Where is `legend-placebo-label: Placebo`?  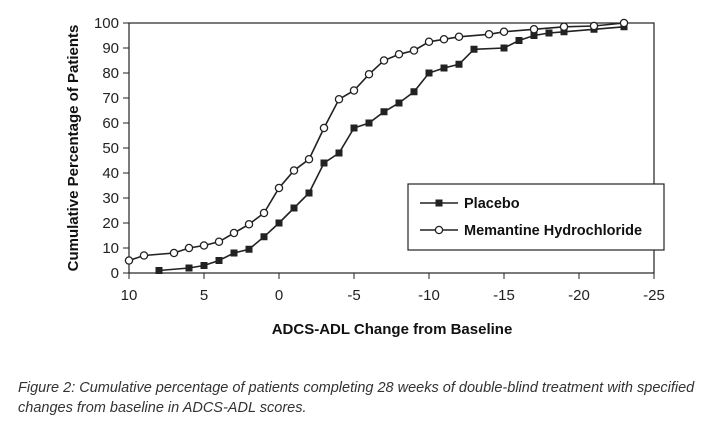
legend-placebo-label: Placebo is located at coordinates (492, 204).